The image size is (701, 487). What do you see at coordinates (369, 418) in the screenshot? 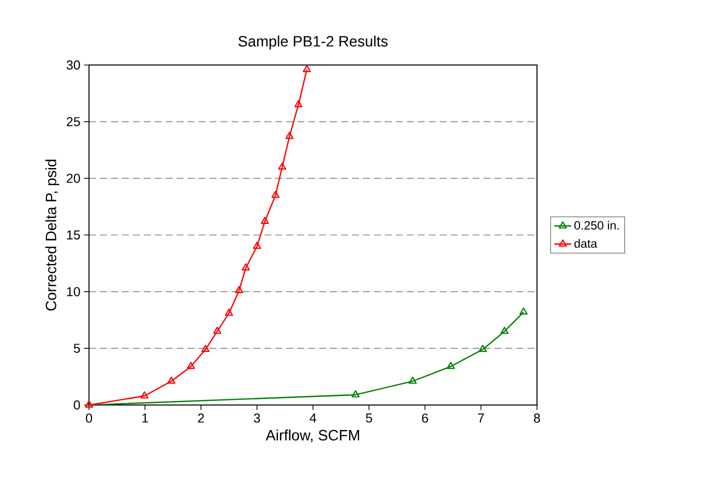
I see `x-tick-label: 5` at bounding box center [369, 418].